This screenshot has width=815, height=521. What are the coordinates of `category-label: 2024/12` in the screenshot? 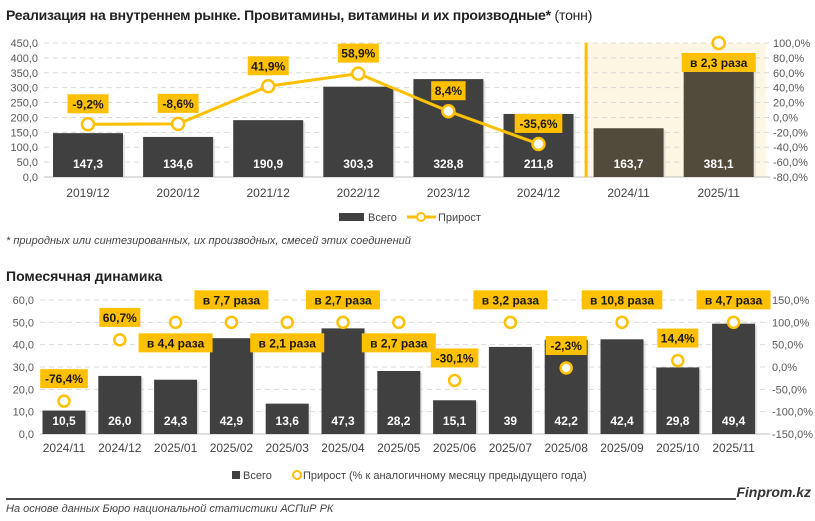 It's located at (120, 448).